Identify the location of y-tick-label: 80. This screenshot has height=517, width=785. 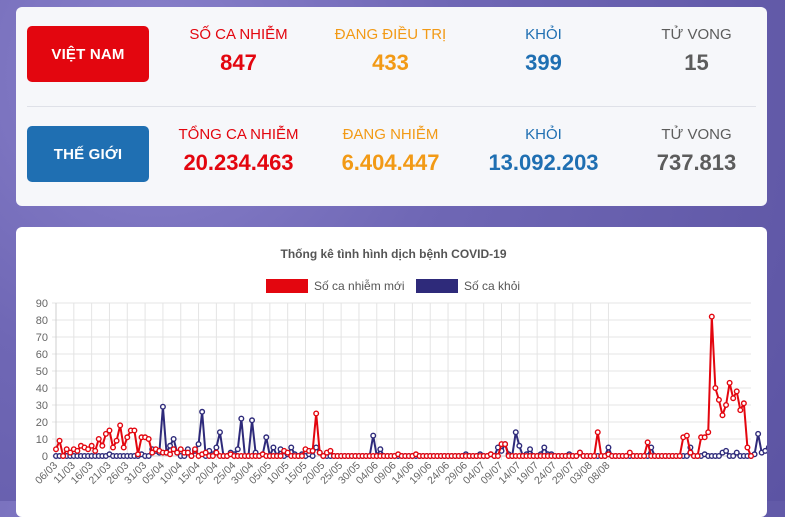
(42, 321).